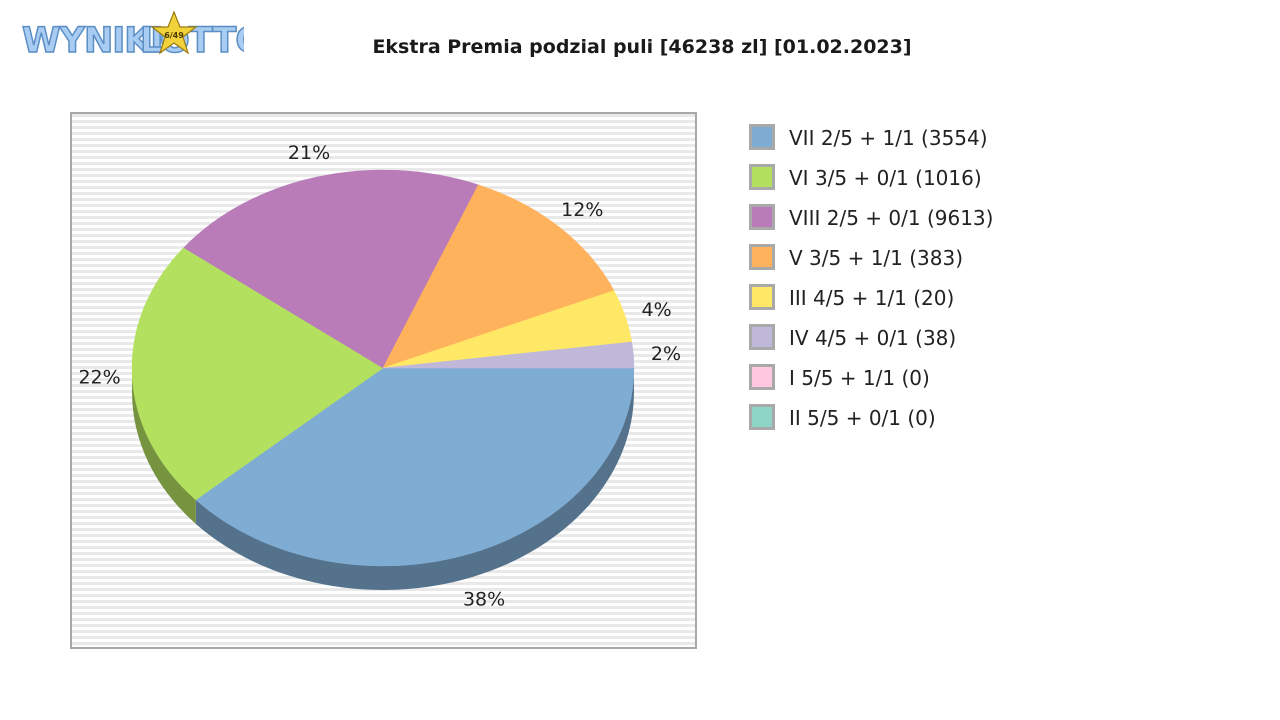 The height and width of the screenshot is (720, 1280). I want to click on pie-percent-label: 21%, so click(309, 153).